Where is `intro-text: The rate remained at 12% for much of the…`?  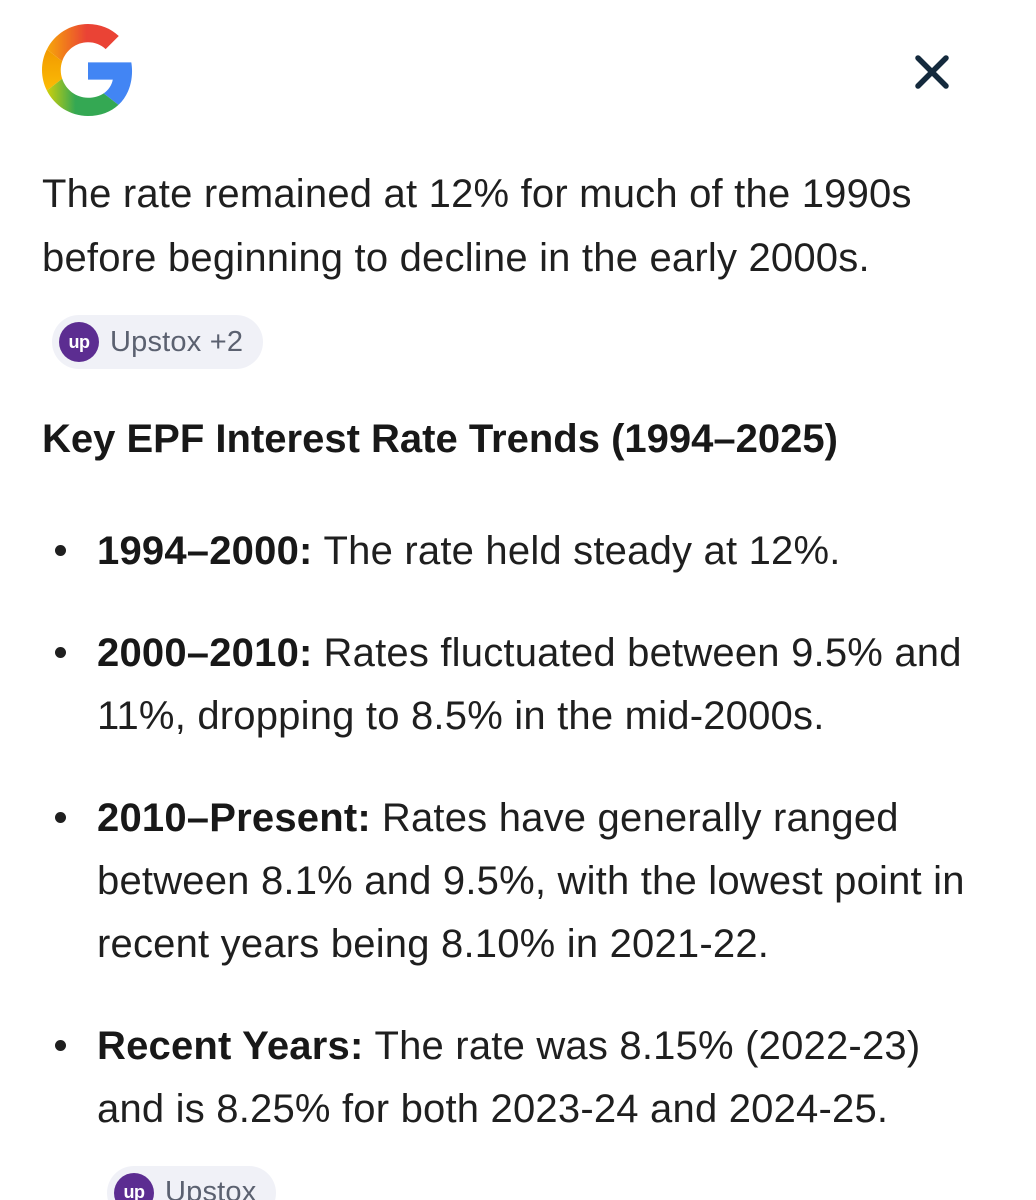 intro-text: The rate remained at 12% for much of the… is located at coordinates (477, 226).